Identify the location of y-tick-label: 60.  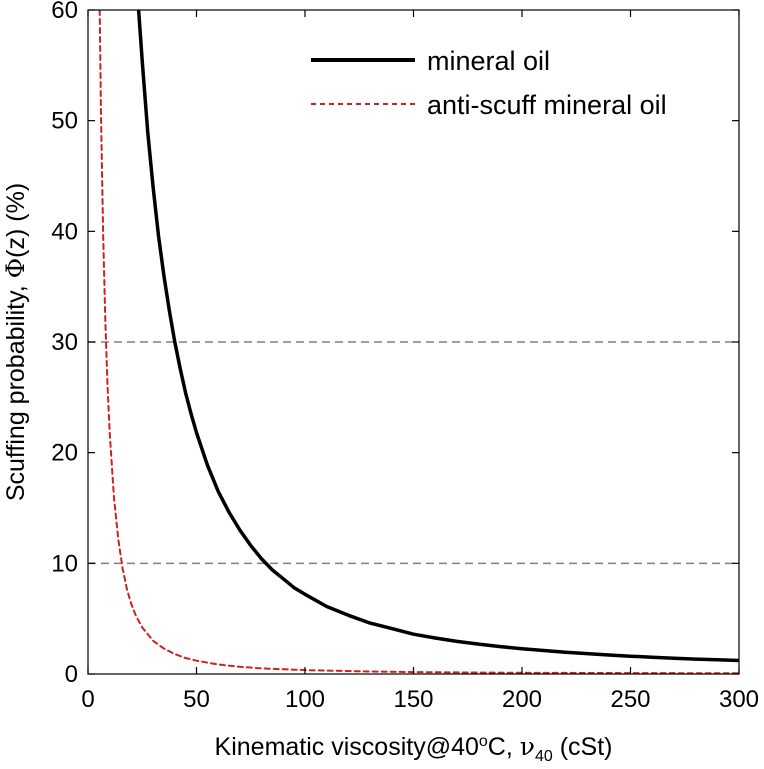
(64, 12).